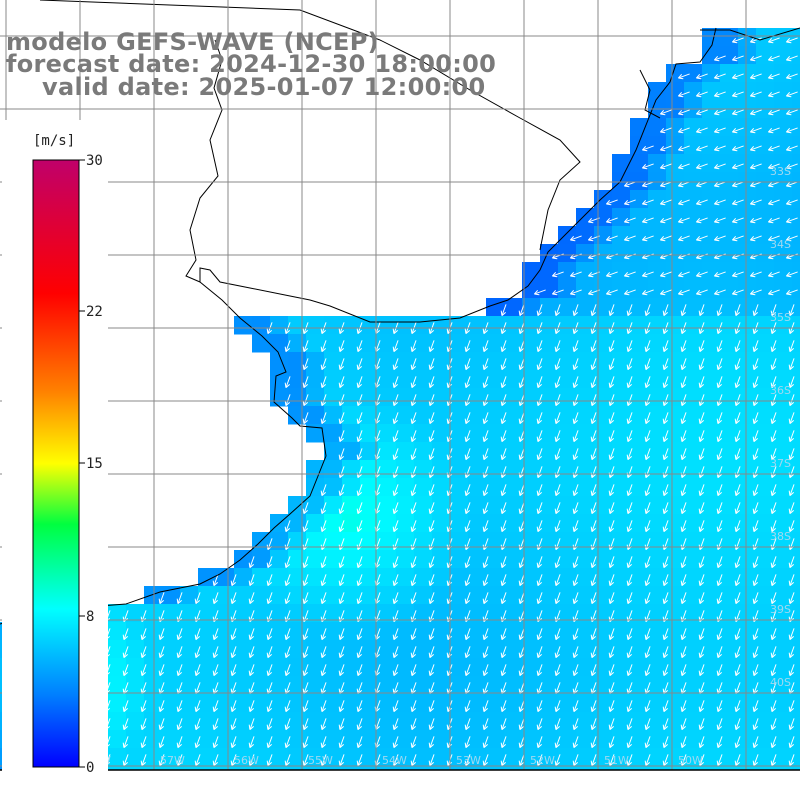 This screenshot has height=800, width=800. I want to click on lat-label: 40S, so click(780, 682).